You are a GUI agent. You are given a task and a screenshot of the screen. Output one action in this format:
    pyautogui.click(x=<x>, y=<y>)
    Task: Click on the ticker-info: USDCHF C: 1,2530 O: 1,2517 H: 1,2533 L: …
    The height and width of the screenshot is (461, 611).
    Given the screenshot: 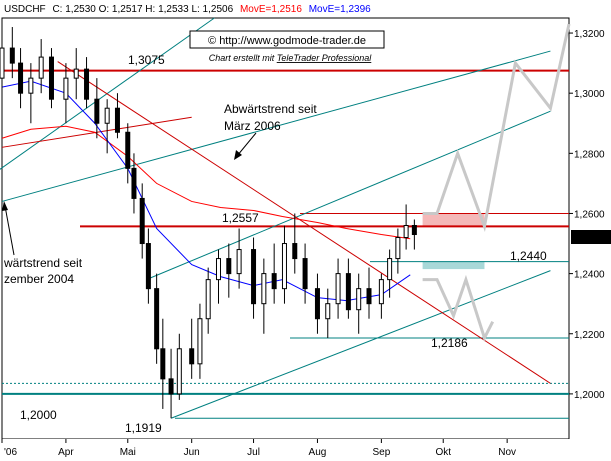 What is the action you would take?
    pyautogui.click(x=187, y=9)
    